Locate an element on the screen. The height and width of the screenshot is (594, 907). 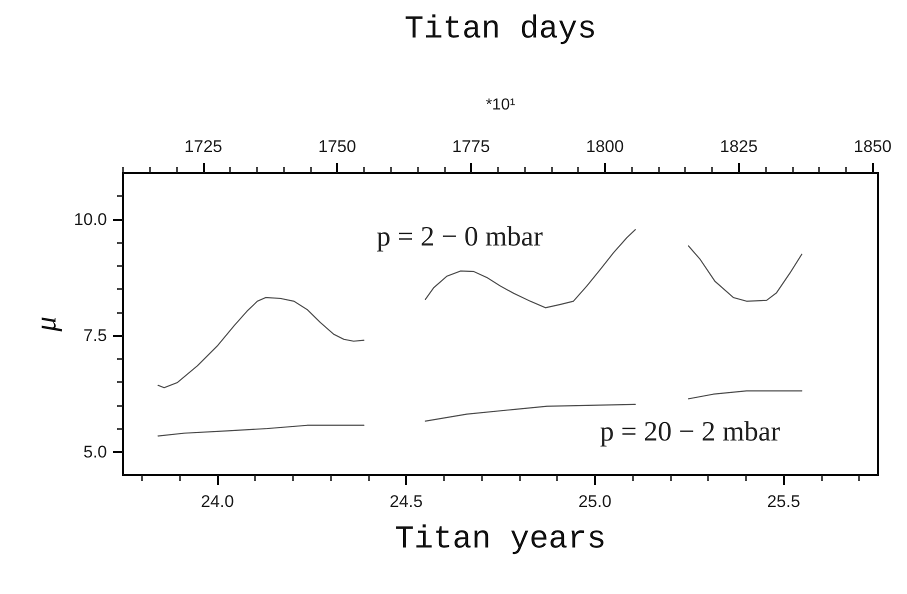
x2-tick-label: 1725 is located at coordinates (203, 146).